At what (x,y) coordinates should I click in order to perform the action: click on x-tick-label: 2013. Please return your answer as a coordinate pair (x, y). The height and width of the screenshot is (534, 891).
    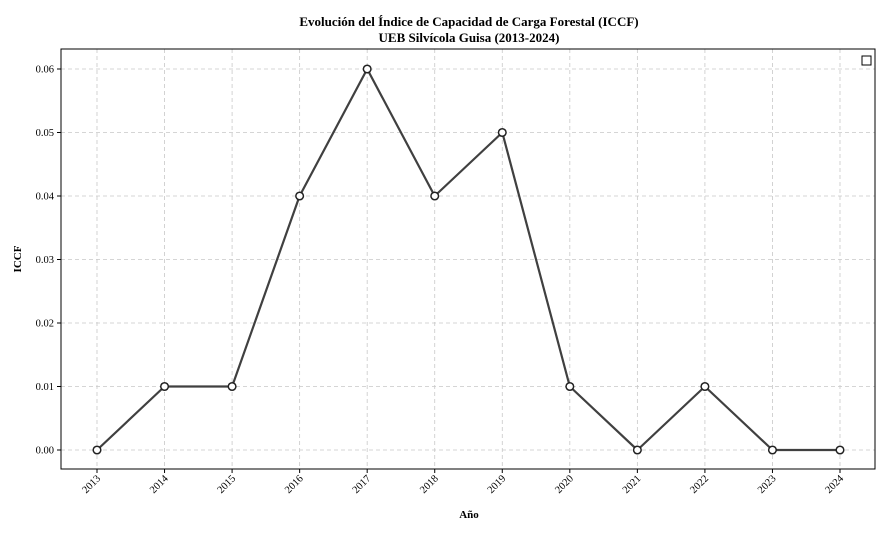
    Looking at the image, I should click on (91, 484).